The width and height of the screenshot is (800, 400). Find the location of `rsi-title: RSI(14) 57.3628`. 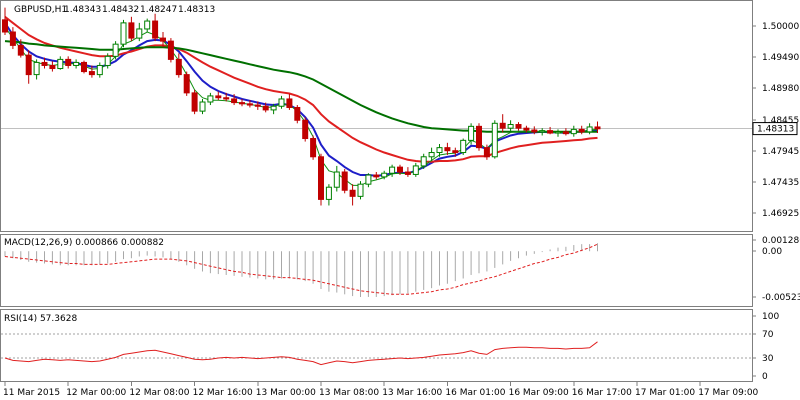

rsi-title: RSI(14) 57.3628 is located at coordinates (40, 319).